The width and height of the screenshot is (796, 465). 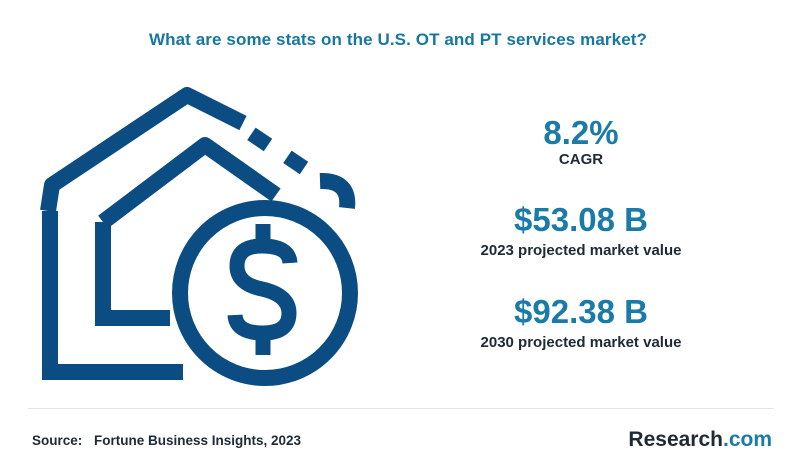 What do you see at coordinates (337, 191) in the screenshot?
I see `roof-right-curve` at bounding box center [337, 191].